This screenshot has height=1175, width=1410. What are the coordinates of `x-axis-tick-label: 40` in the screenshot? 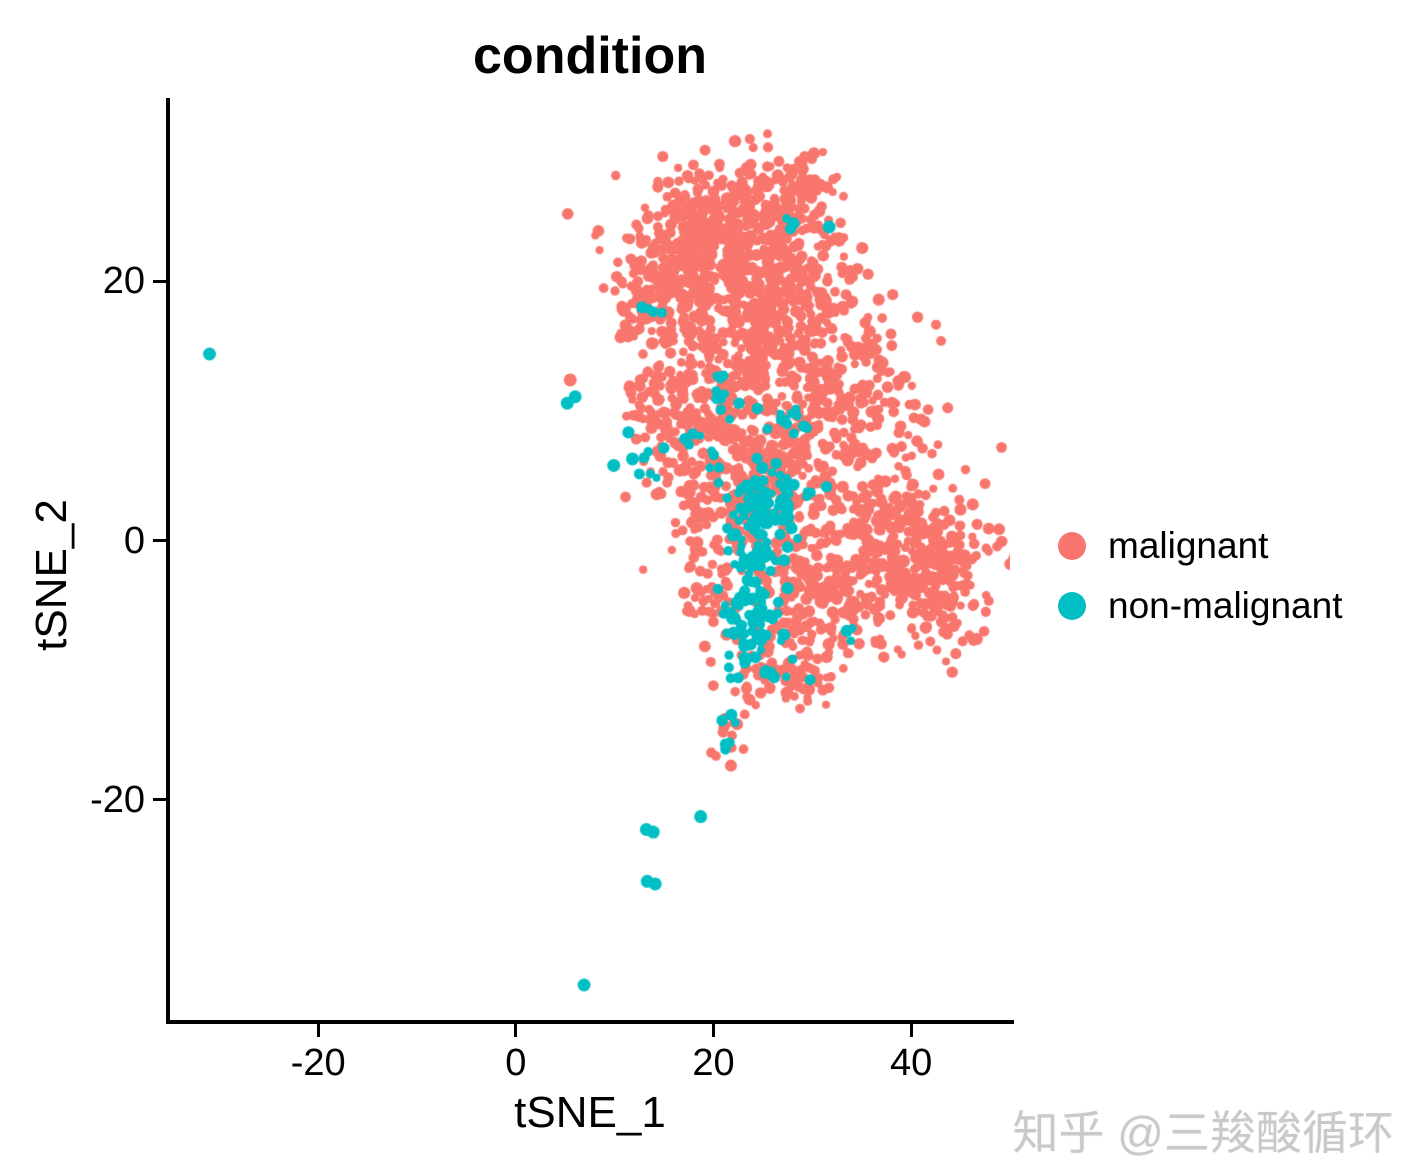 It's located at (911, 1063).